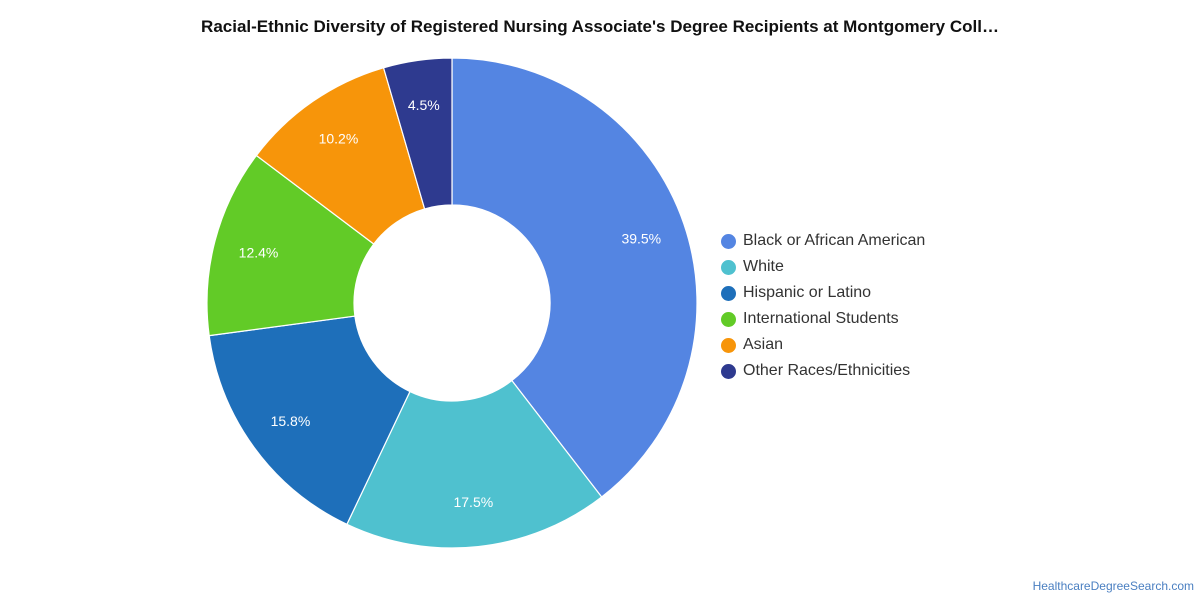 This screenshot has height=600, width=1200. Describe the element at coordinates (807, 292) in the screenshot. I see `legend-label: Hispanic or Latino` at that location.